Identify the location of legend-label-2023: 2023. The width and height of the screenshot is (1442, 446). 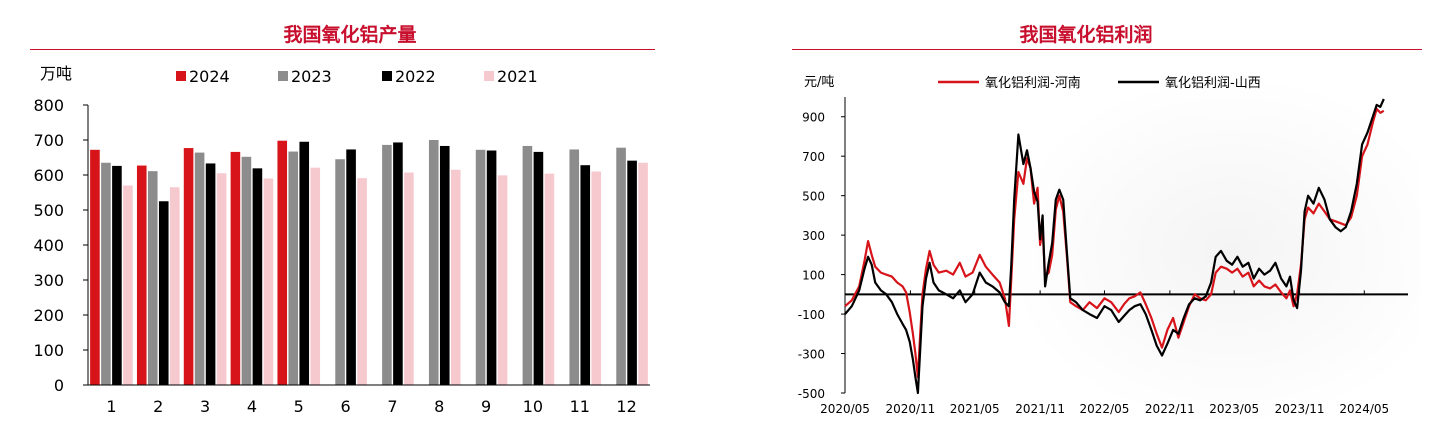
(311, 76).